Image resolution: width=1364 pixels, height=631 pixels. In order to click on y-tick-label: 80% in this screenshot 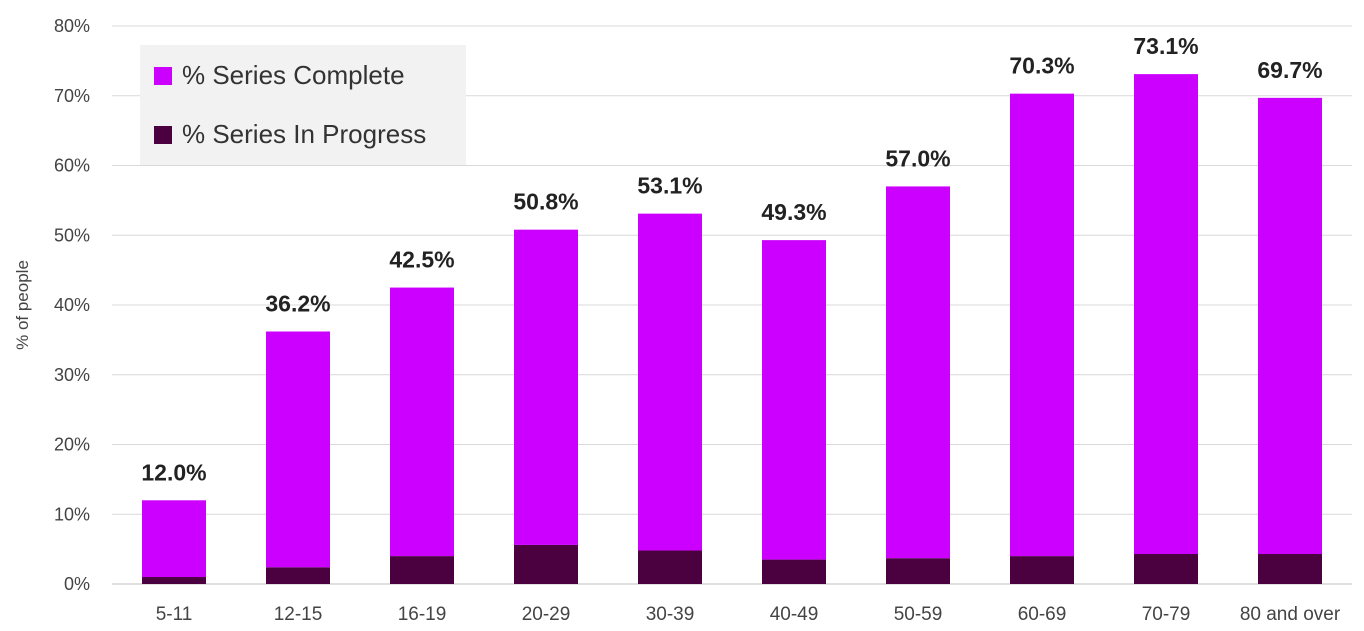, I will do `click(72, 26)`.